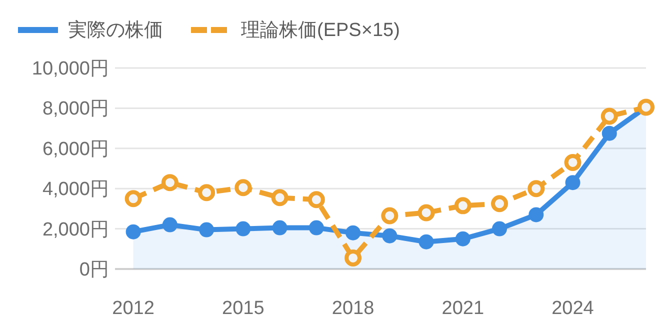 The image size is (660, 330). What do you see at coordinates (573, 308) in the screenshot?
I see `x-tick-label: 2024` at bounding box center [573, 308].